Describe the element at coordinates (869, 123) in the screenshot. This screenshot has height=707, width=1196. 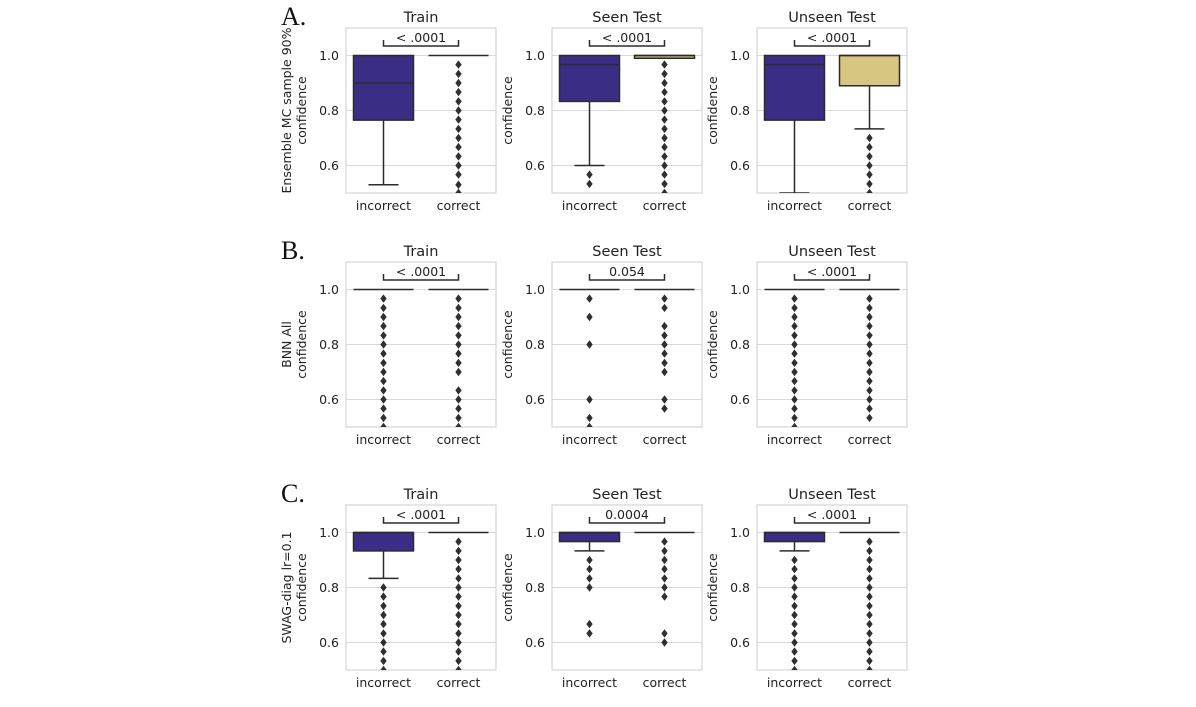
I see `box-correct` at that location.